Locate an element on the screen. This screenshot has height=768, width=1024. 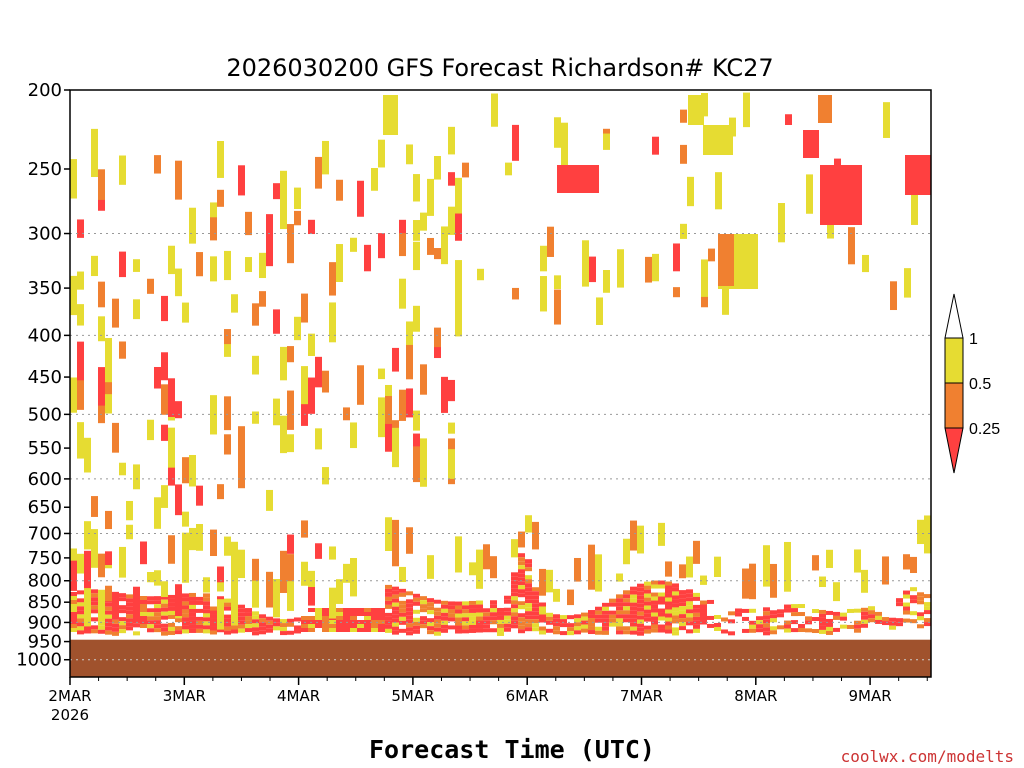
y-tick-label: 200 is located at coordinates (45, 90).